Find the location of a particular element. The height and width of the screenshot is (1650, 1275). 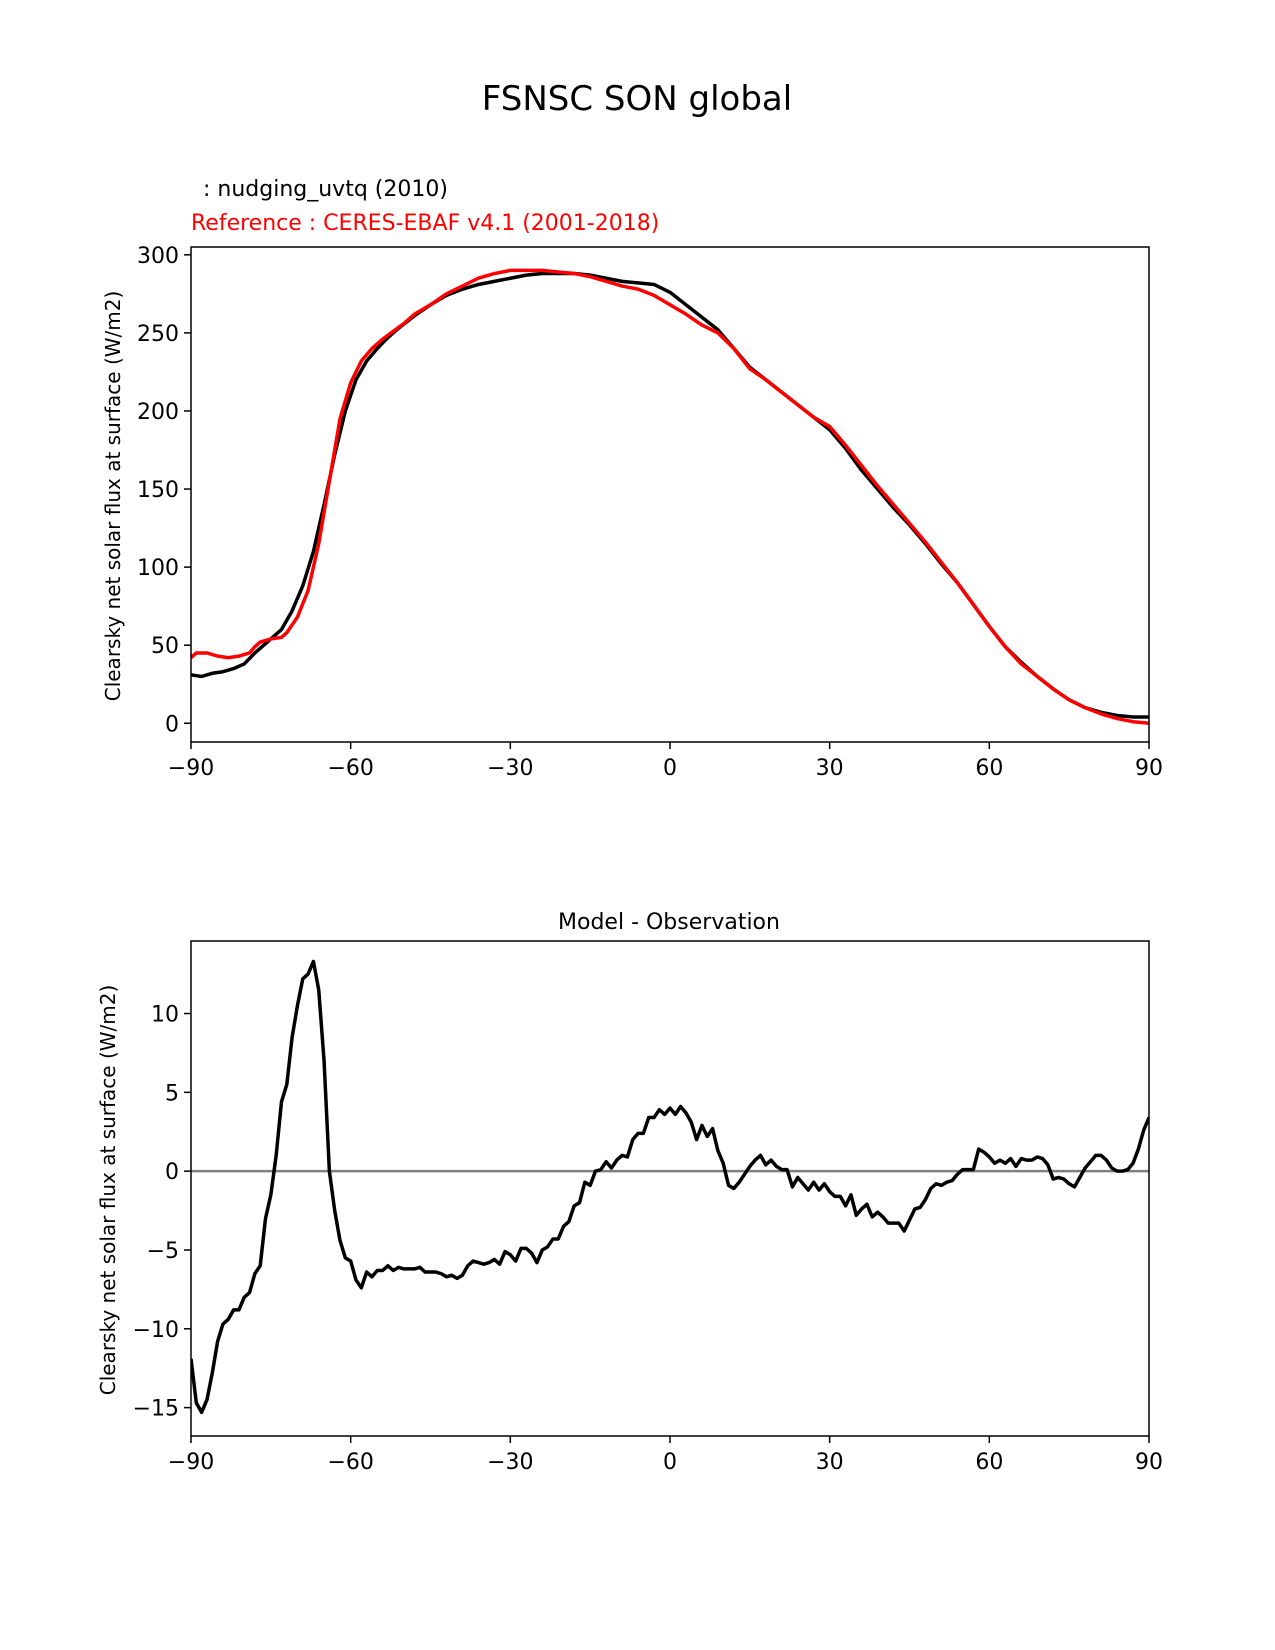

bottom-x-tick-label: −60 is located at coordinates (350, 1462).